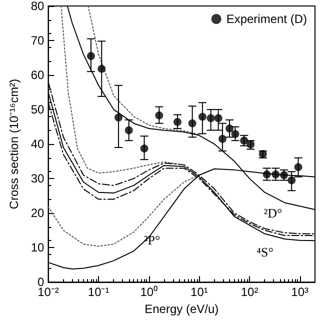  Describe the element at coordinates (37, 213) in the screenshot. I see `y-tick-label: 20` at that location.